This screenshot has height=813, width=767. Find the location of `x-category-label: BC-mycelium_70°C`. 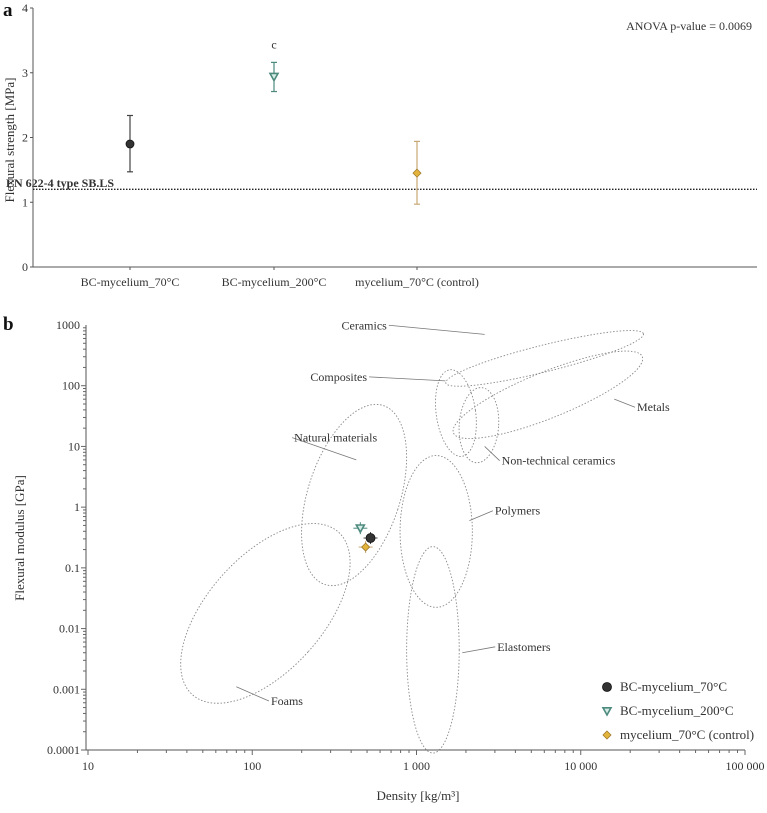

x-category-label: BC-mycelium_70°C is located at coordinates (130, 282).